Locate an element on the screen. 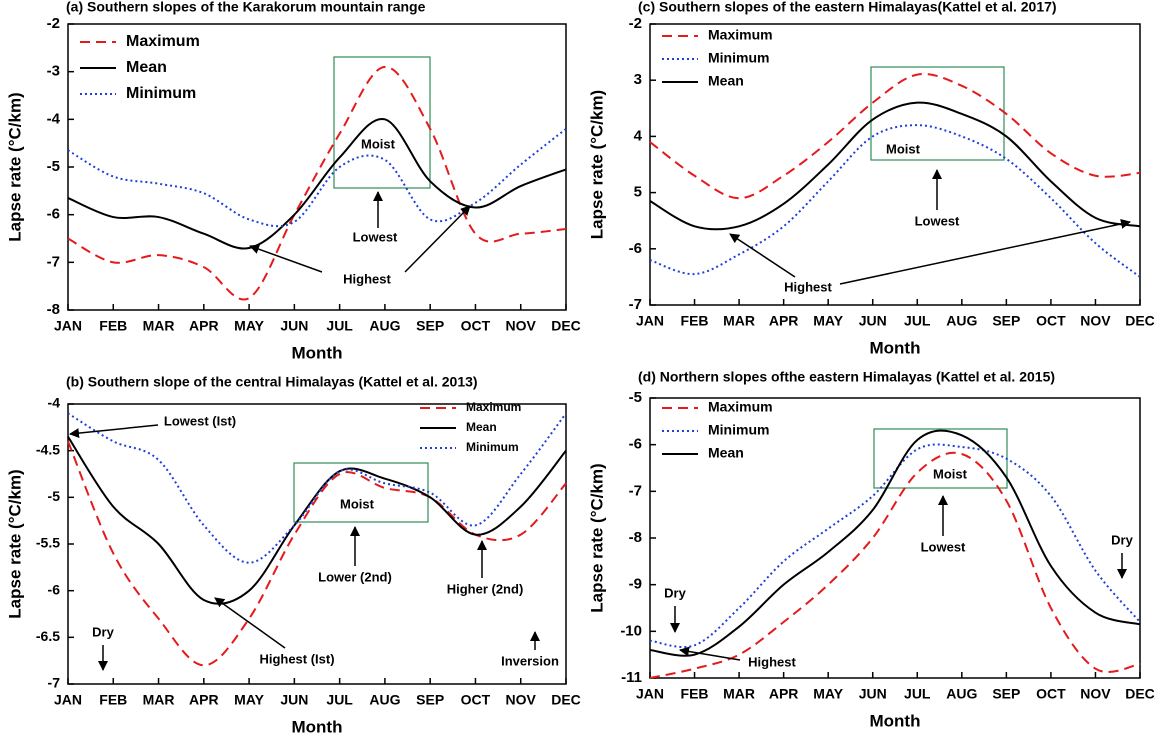 This screenshot has width=1164, height=750. annotation: Higher (2nd) is located at coordinates (485, 588).